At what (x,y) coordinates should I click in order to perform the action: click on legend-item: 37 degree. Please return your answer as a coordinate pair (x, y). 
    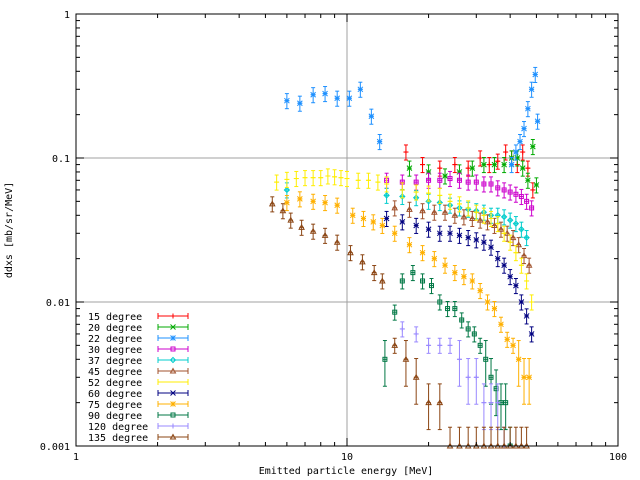
    Looking at the image, I should click on (138, 361).